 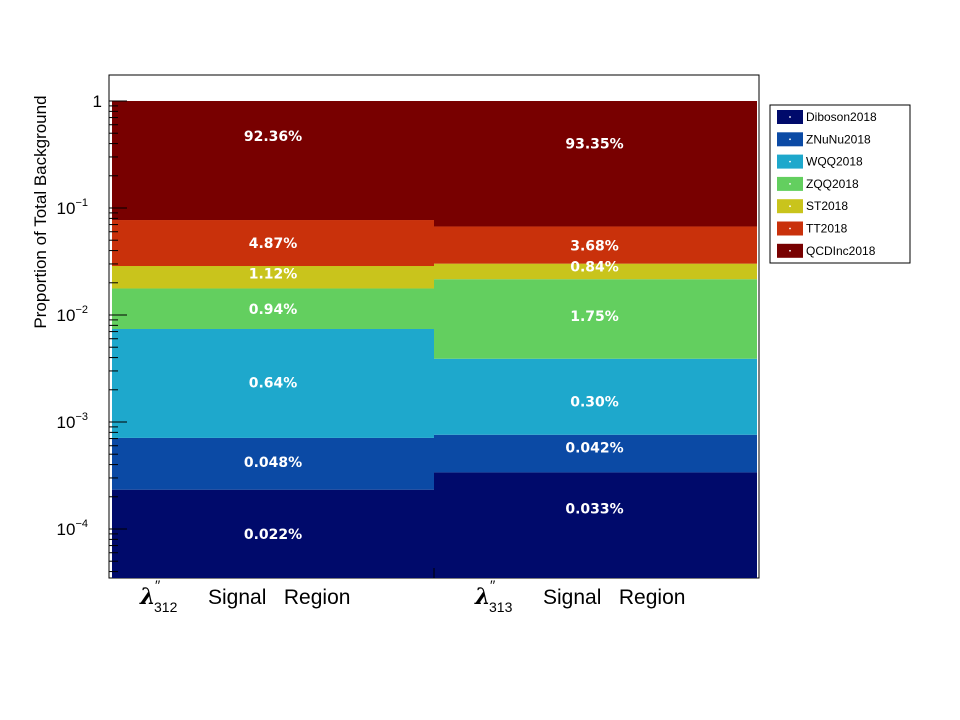 What do you see at coordinates (827, 229) in the screenshot?
I see `legend-entry-tt2018: TT2018` at bounding box center [827, 229].